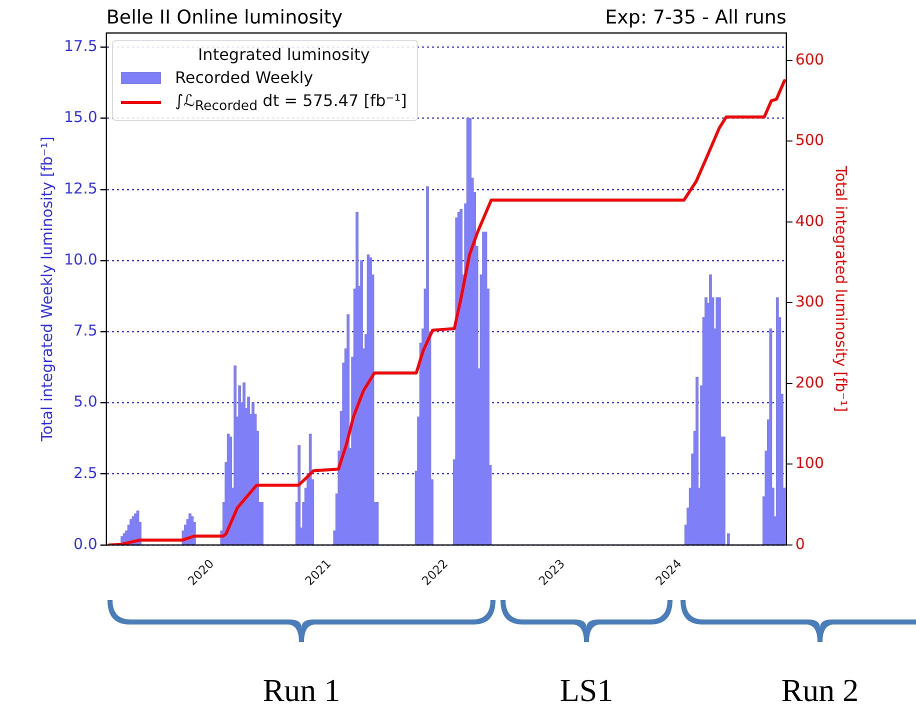 The width and height of the screenshot is (916, 718). I want to click on y-tick-label: 2.5, so click(86, 473).